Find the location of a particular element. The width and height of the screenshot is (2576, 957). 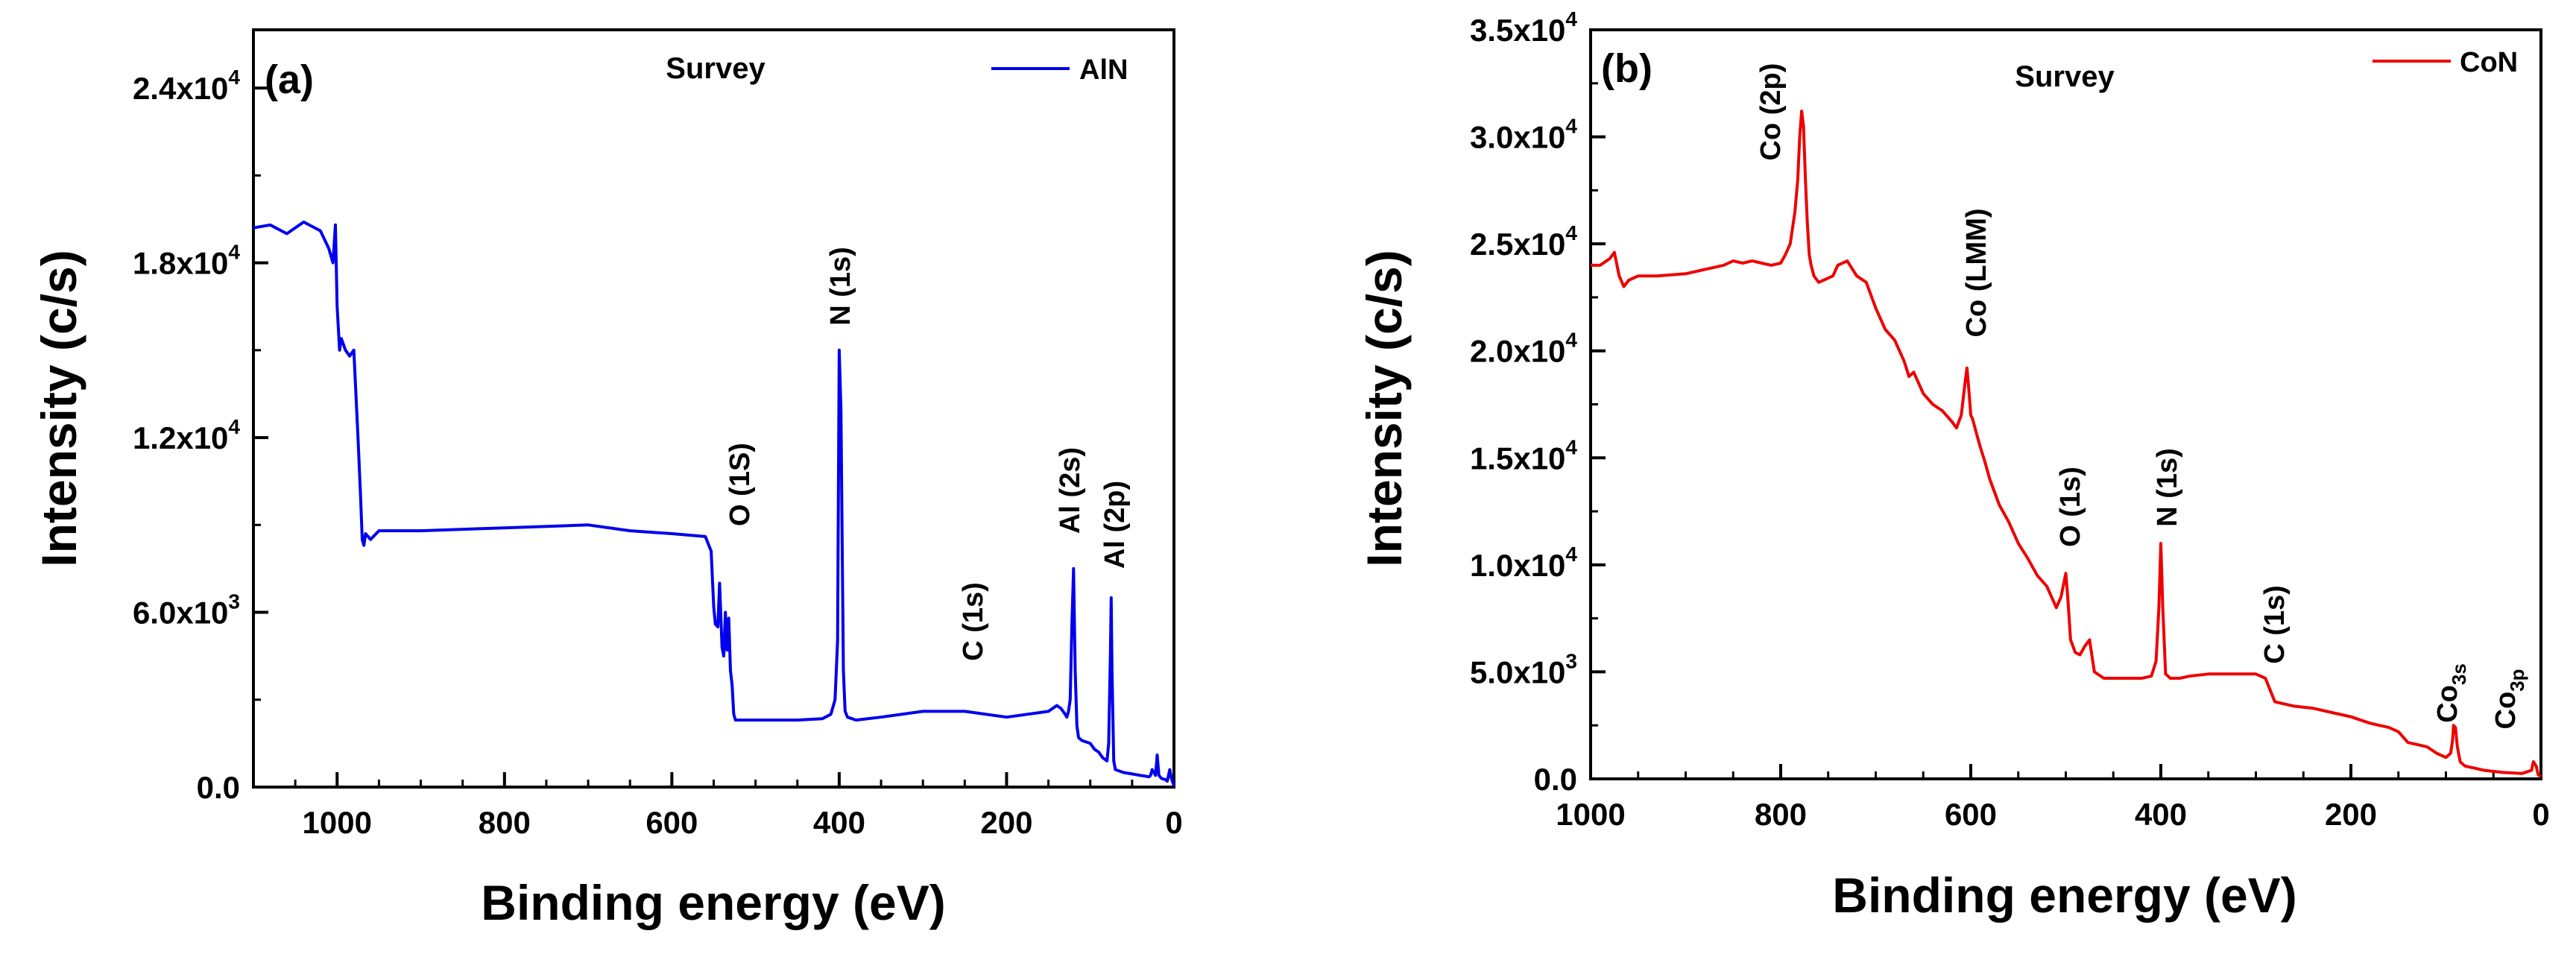

panel-b-y-tick-label: 5.0x10³ is located at coordinates (1523, 669).